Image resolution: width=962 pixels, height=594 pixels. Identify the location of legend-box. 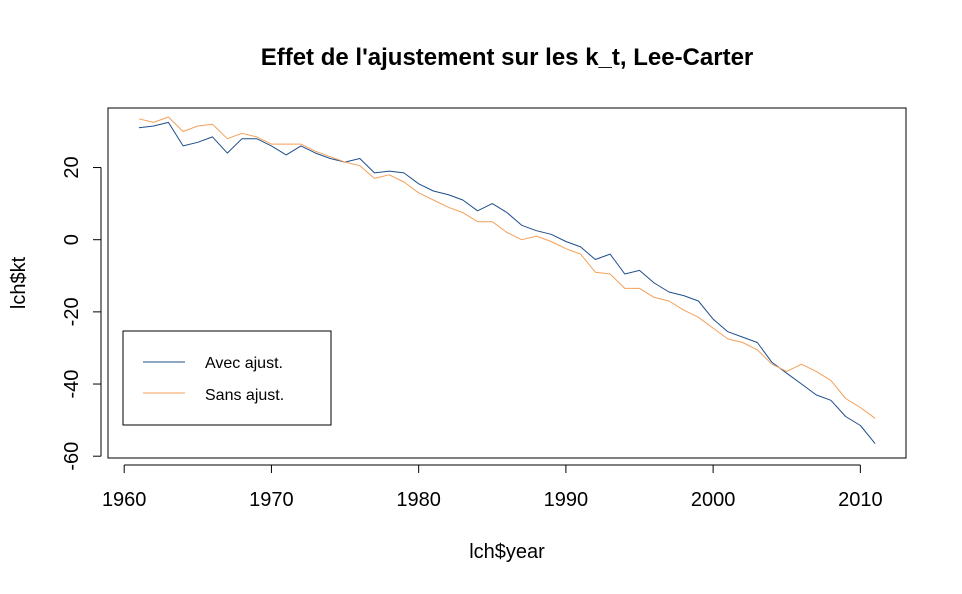
(227, 378).